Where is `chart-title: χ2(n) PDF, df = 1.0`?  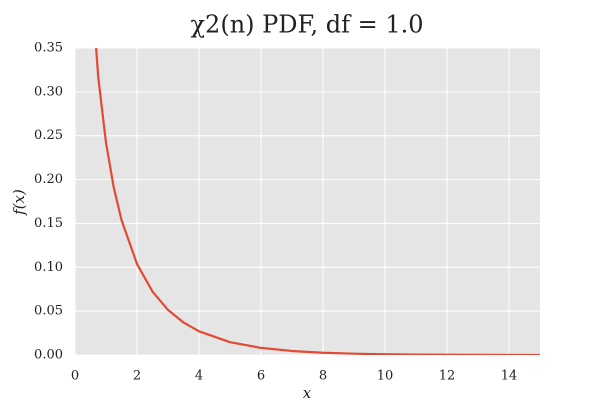
chart-title: χ2(n) PDF, df = 1.0 is located at coordinates (307, 25).